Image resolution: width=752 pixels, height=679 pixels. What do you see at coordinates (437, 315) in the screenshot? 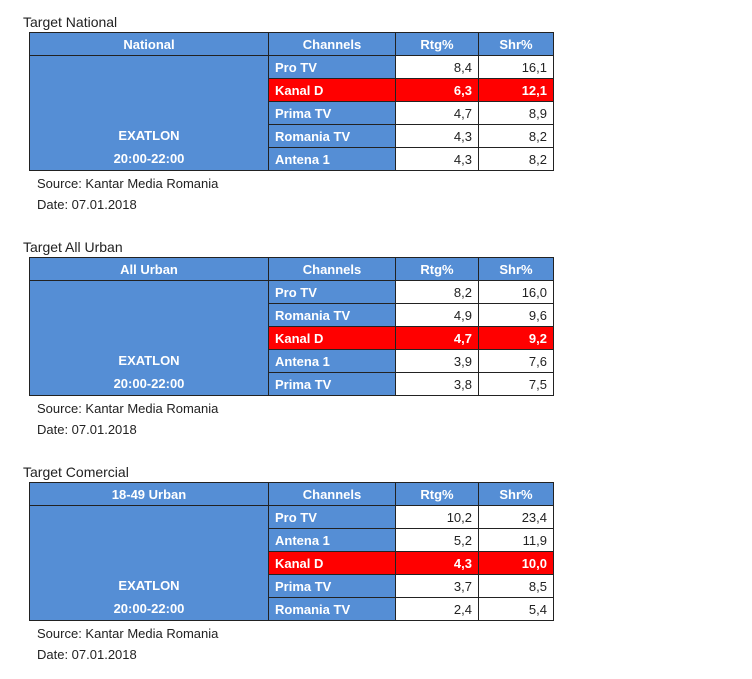
I see `rtg-cell: 4,9` at bounding box center [437, 315].